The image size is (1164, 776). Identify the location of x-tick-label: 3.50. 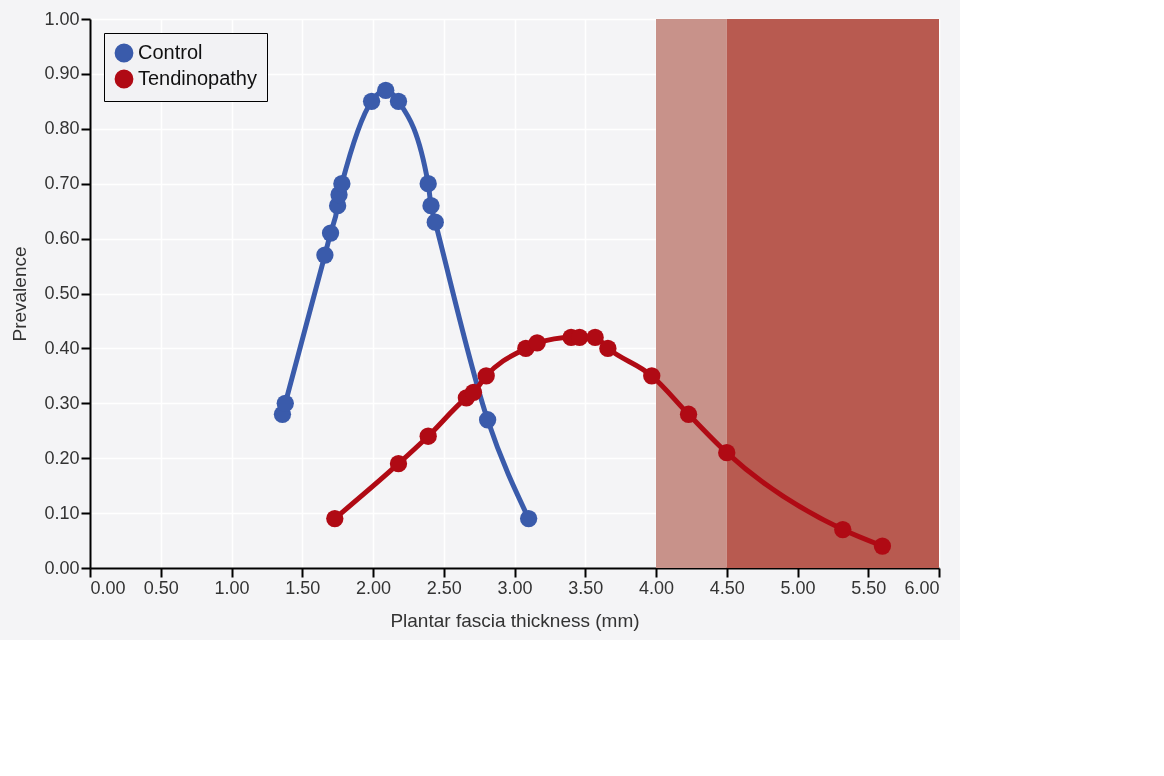
(586, 587).